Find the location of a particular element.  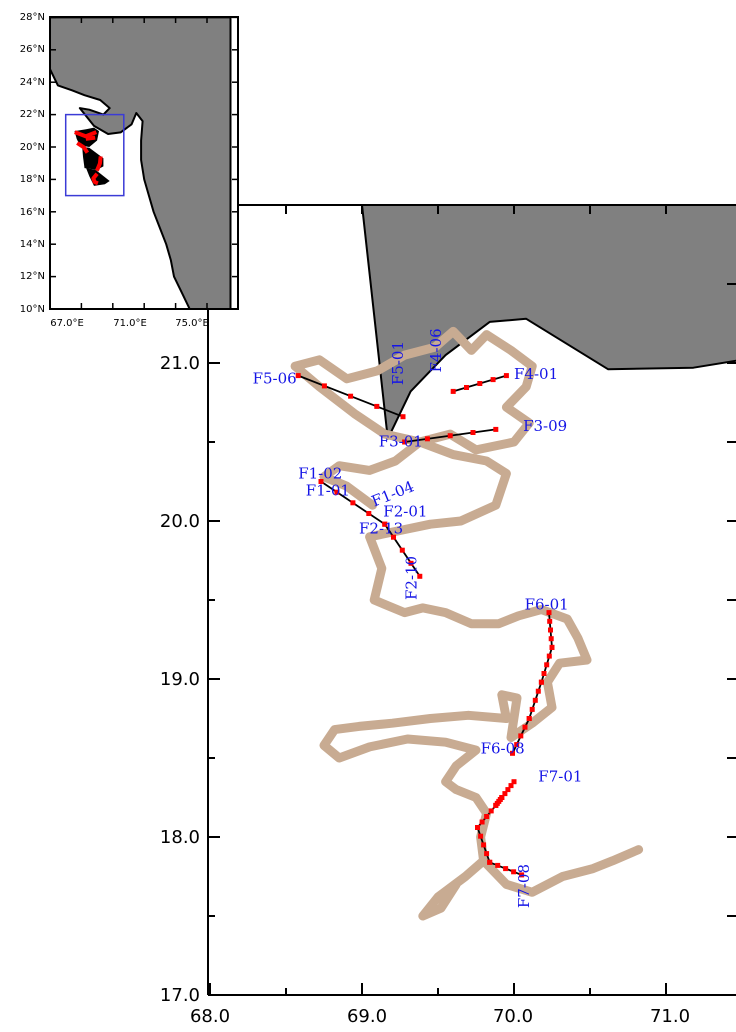

inset-lon-label: 75.0°E is located at coordinates (192, 323).